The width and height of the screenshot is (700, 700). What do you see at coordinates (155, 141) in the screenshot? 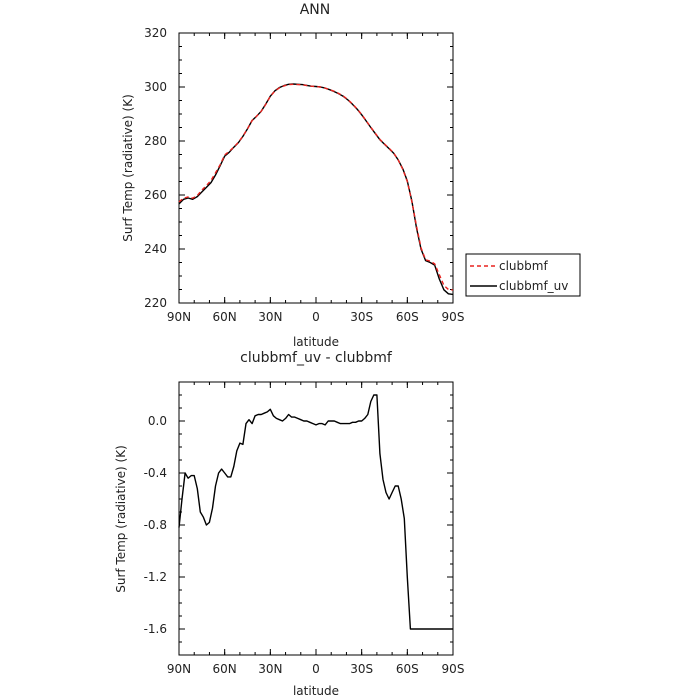
I see `top-y-tick-label: 280` at bounding box center [155, 141].